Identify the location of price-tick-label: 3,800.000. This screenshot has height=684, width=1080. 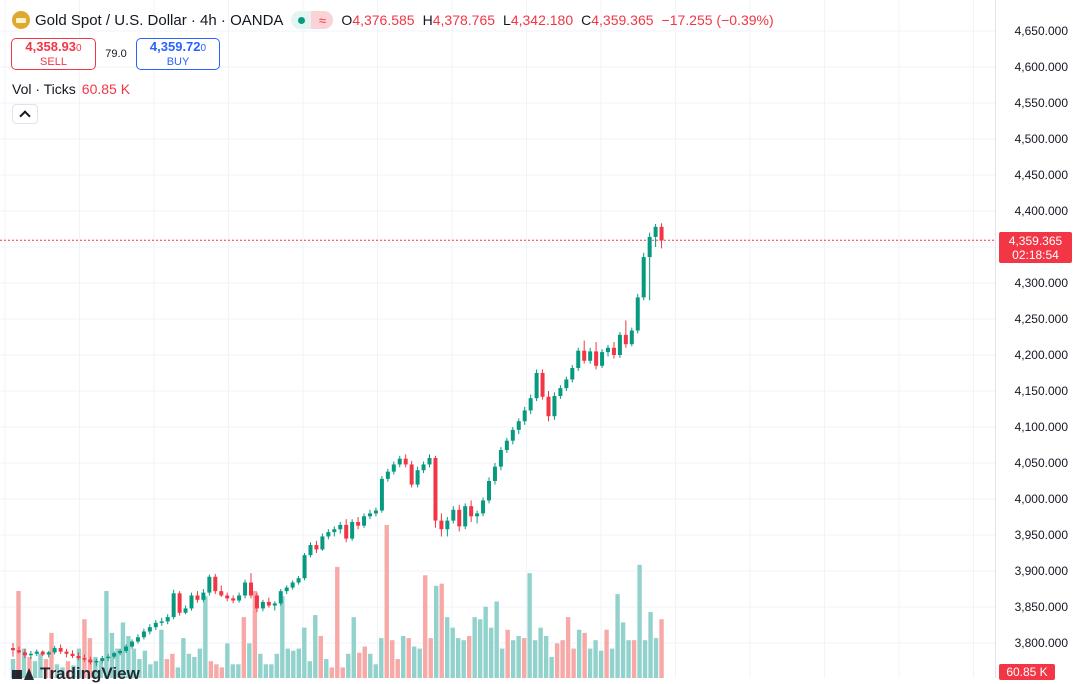
(1042, 643).